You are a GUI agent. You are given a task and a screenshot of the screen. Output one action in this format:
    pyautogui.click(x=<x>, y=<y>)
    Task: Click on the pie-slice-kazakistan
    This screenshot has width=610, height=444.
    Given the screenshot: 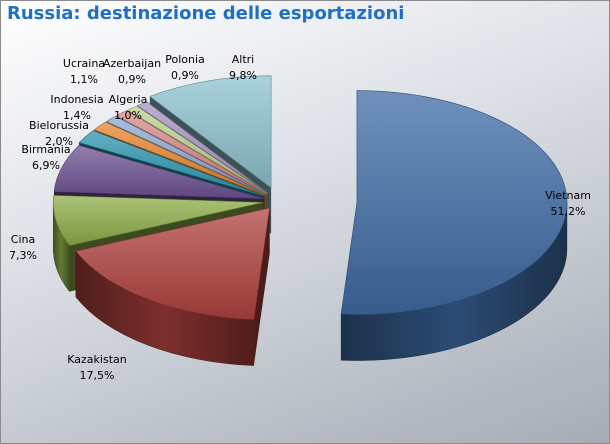 What is the action you would take?
    pyautogui.click(x=172, y=286)
    